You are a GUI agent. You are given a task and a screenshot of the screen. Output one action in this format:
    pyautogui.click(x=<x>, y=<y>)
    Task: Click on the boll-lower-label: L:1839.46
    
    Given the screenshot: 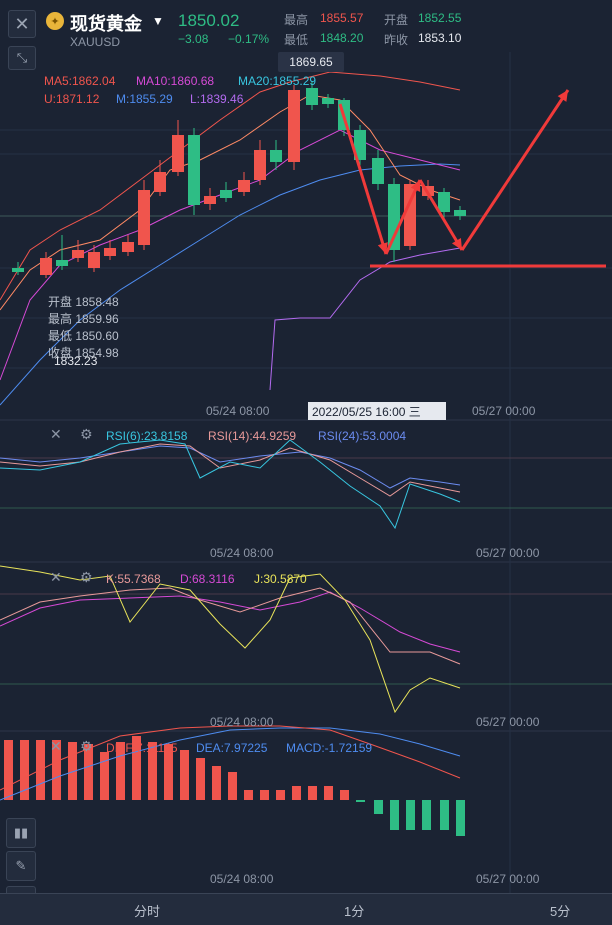 What is the action you would take?
    pyautogui.click(x=217, y=99)
    